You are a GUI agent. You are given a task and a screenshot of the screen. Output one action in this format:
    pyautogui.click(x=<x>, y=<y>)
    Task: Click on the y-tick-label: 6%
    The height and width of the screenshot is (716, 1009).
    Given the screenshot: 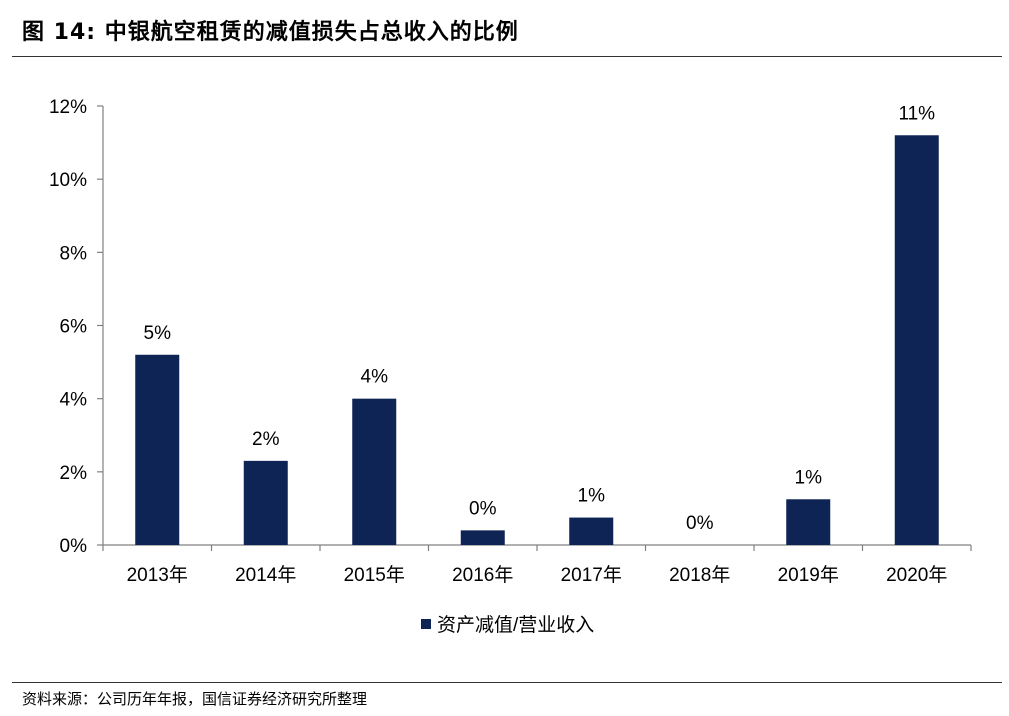 What is the action you would take?
    pyautogui.click(x=74, y=327)
    